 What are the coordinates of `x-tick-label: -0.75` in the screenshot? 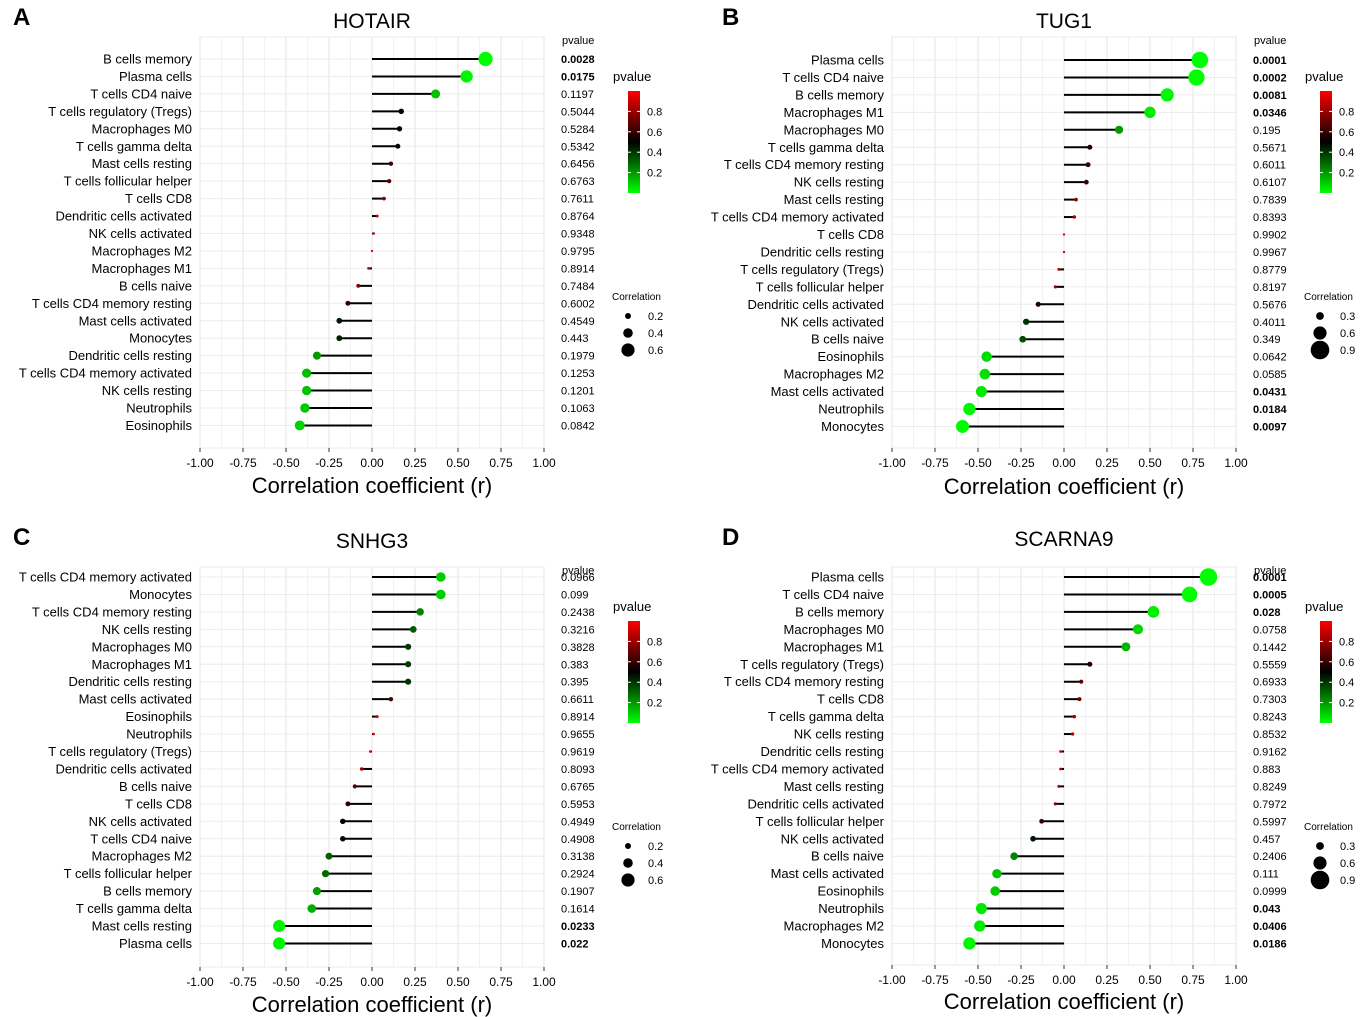 It's located at (935, 980).